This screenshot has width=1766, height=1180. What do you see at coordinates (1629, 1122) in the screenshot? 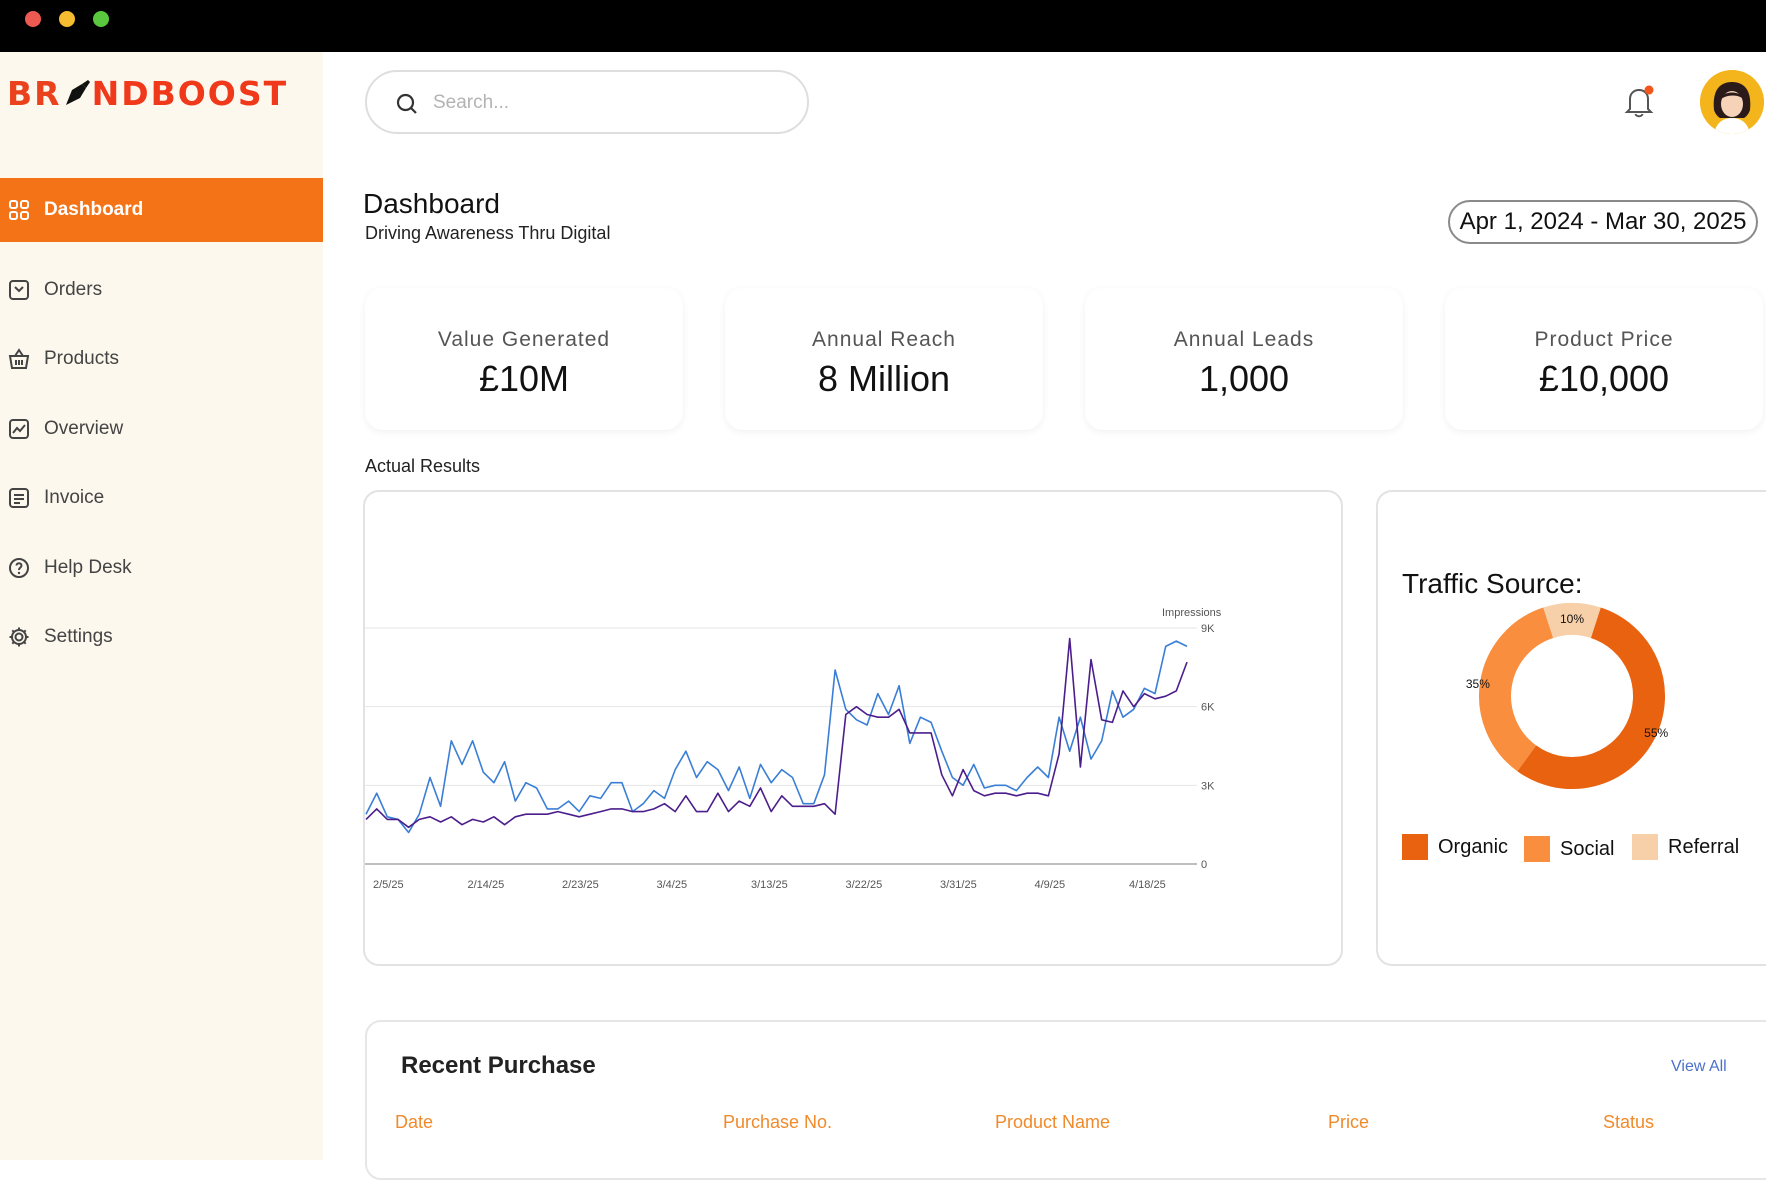
I see `column-header-status: Status` at bounding box center [1629, 1122].